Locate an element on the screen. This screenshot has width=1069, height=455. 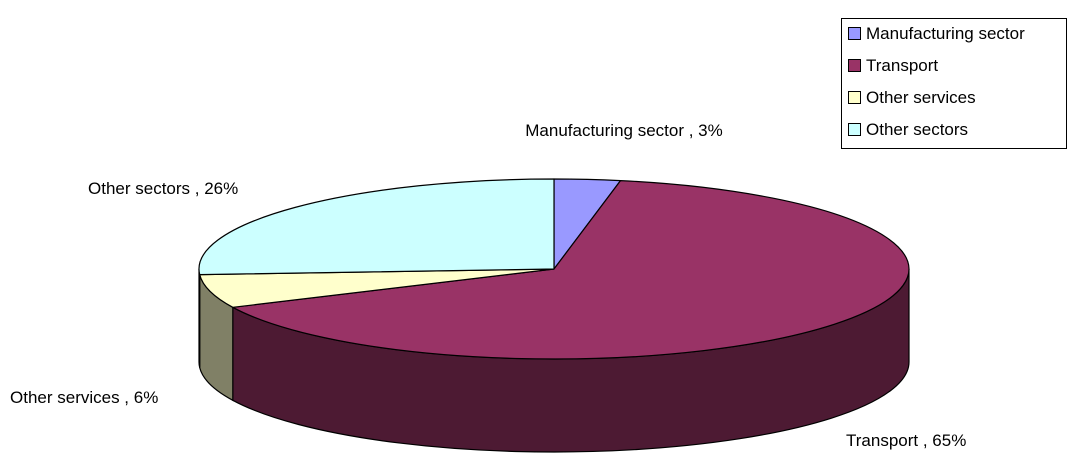
data-label: Other services , 6% is located at coordinates (84, 397).